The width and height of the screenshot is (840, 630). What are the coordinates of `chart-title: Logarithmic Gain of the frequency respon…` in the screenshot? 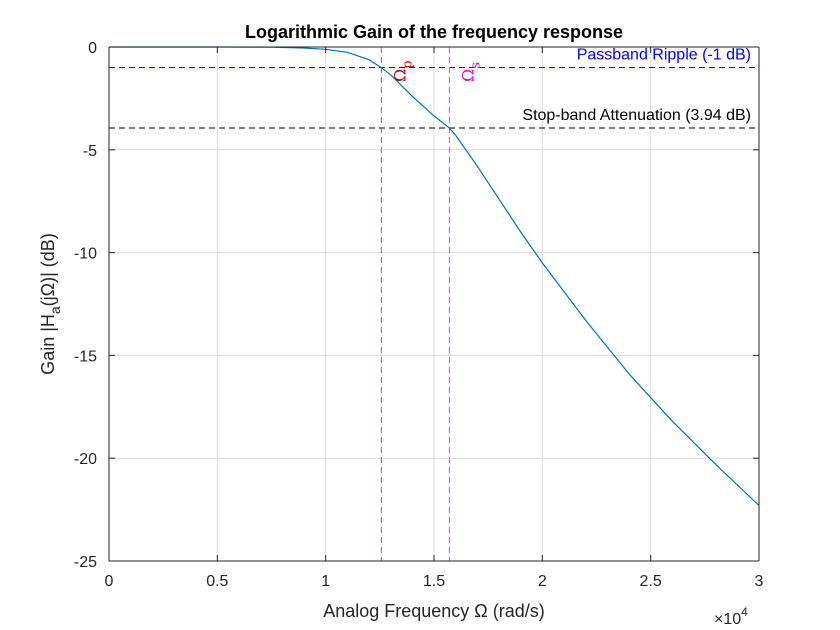 It's located at (434, 32).